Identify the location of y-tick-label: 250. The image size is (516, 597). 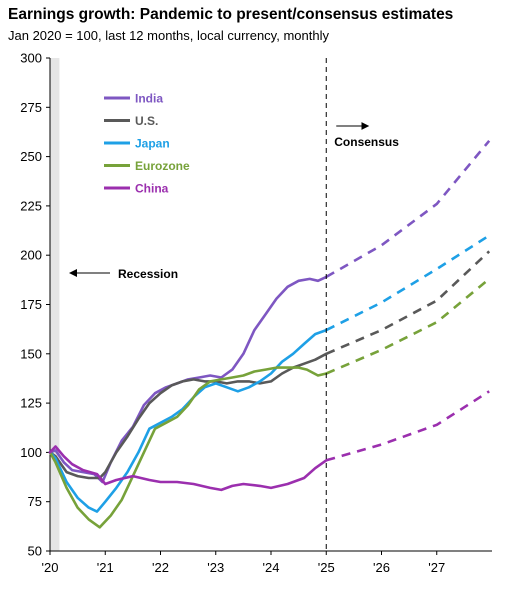
(31, 156).